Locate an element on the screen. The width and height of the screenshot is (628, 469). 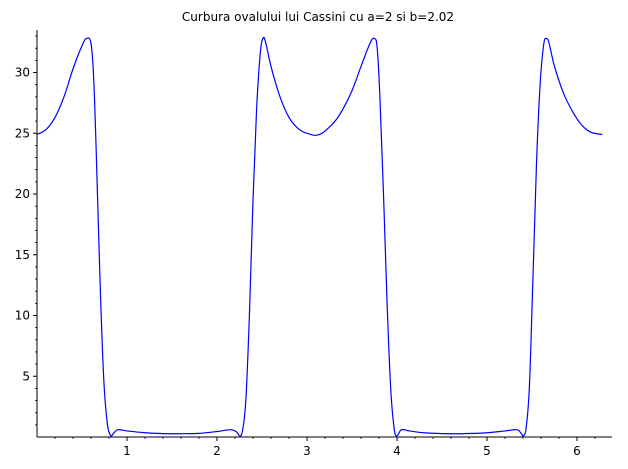
y-tick-label: 15 is located at coordinates (22, 255).